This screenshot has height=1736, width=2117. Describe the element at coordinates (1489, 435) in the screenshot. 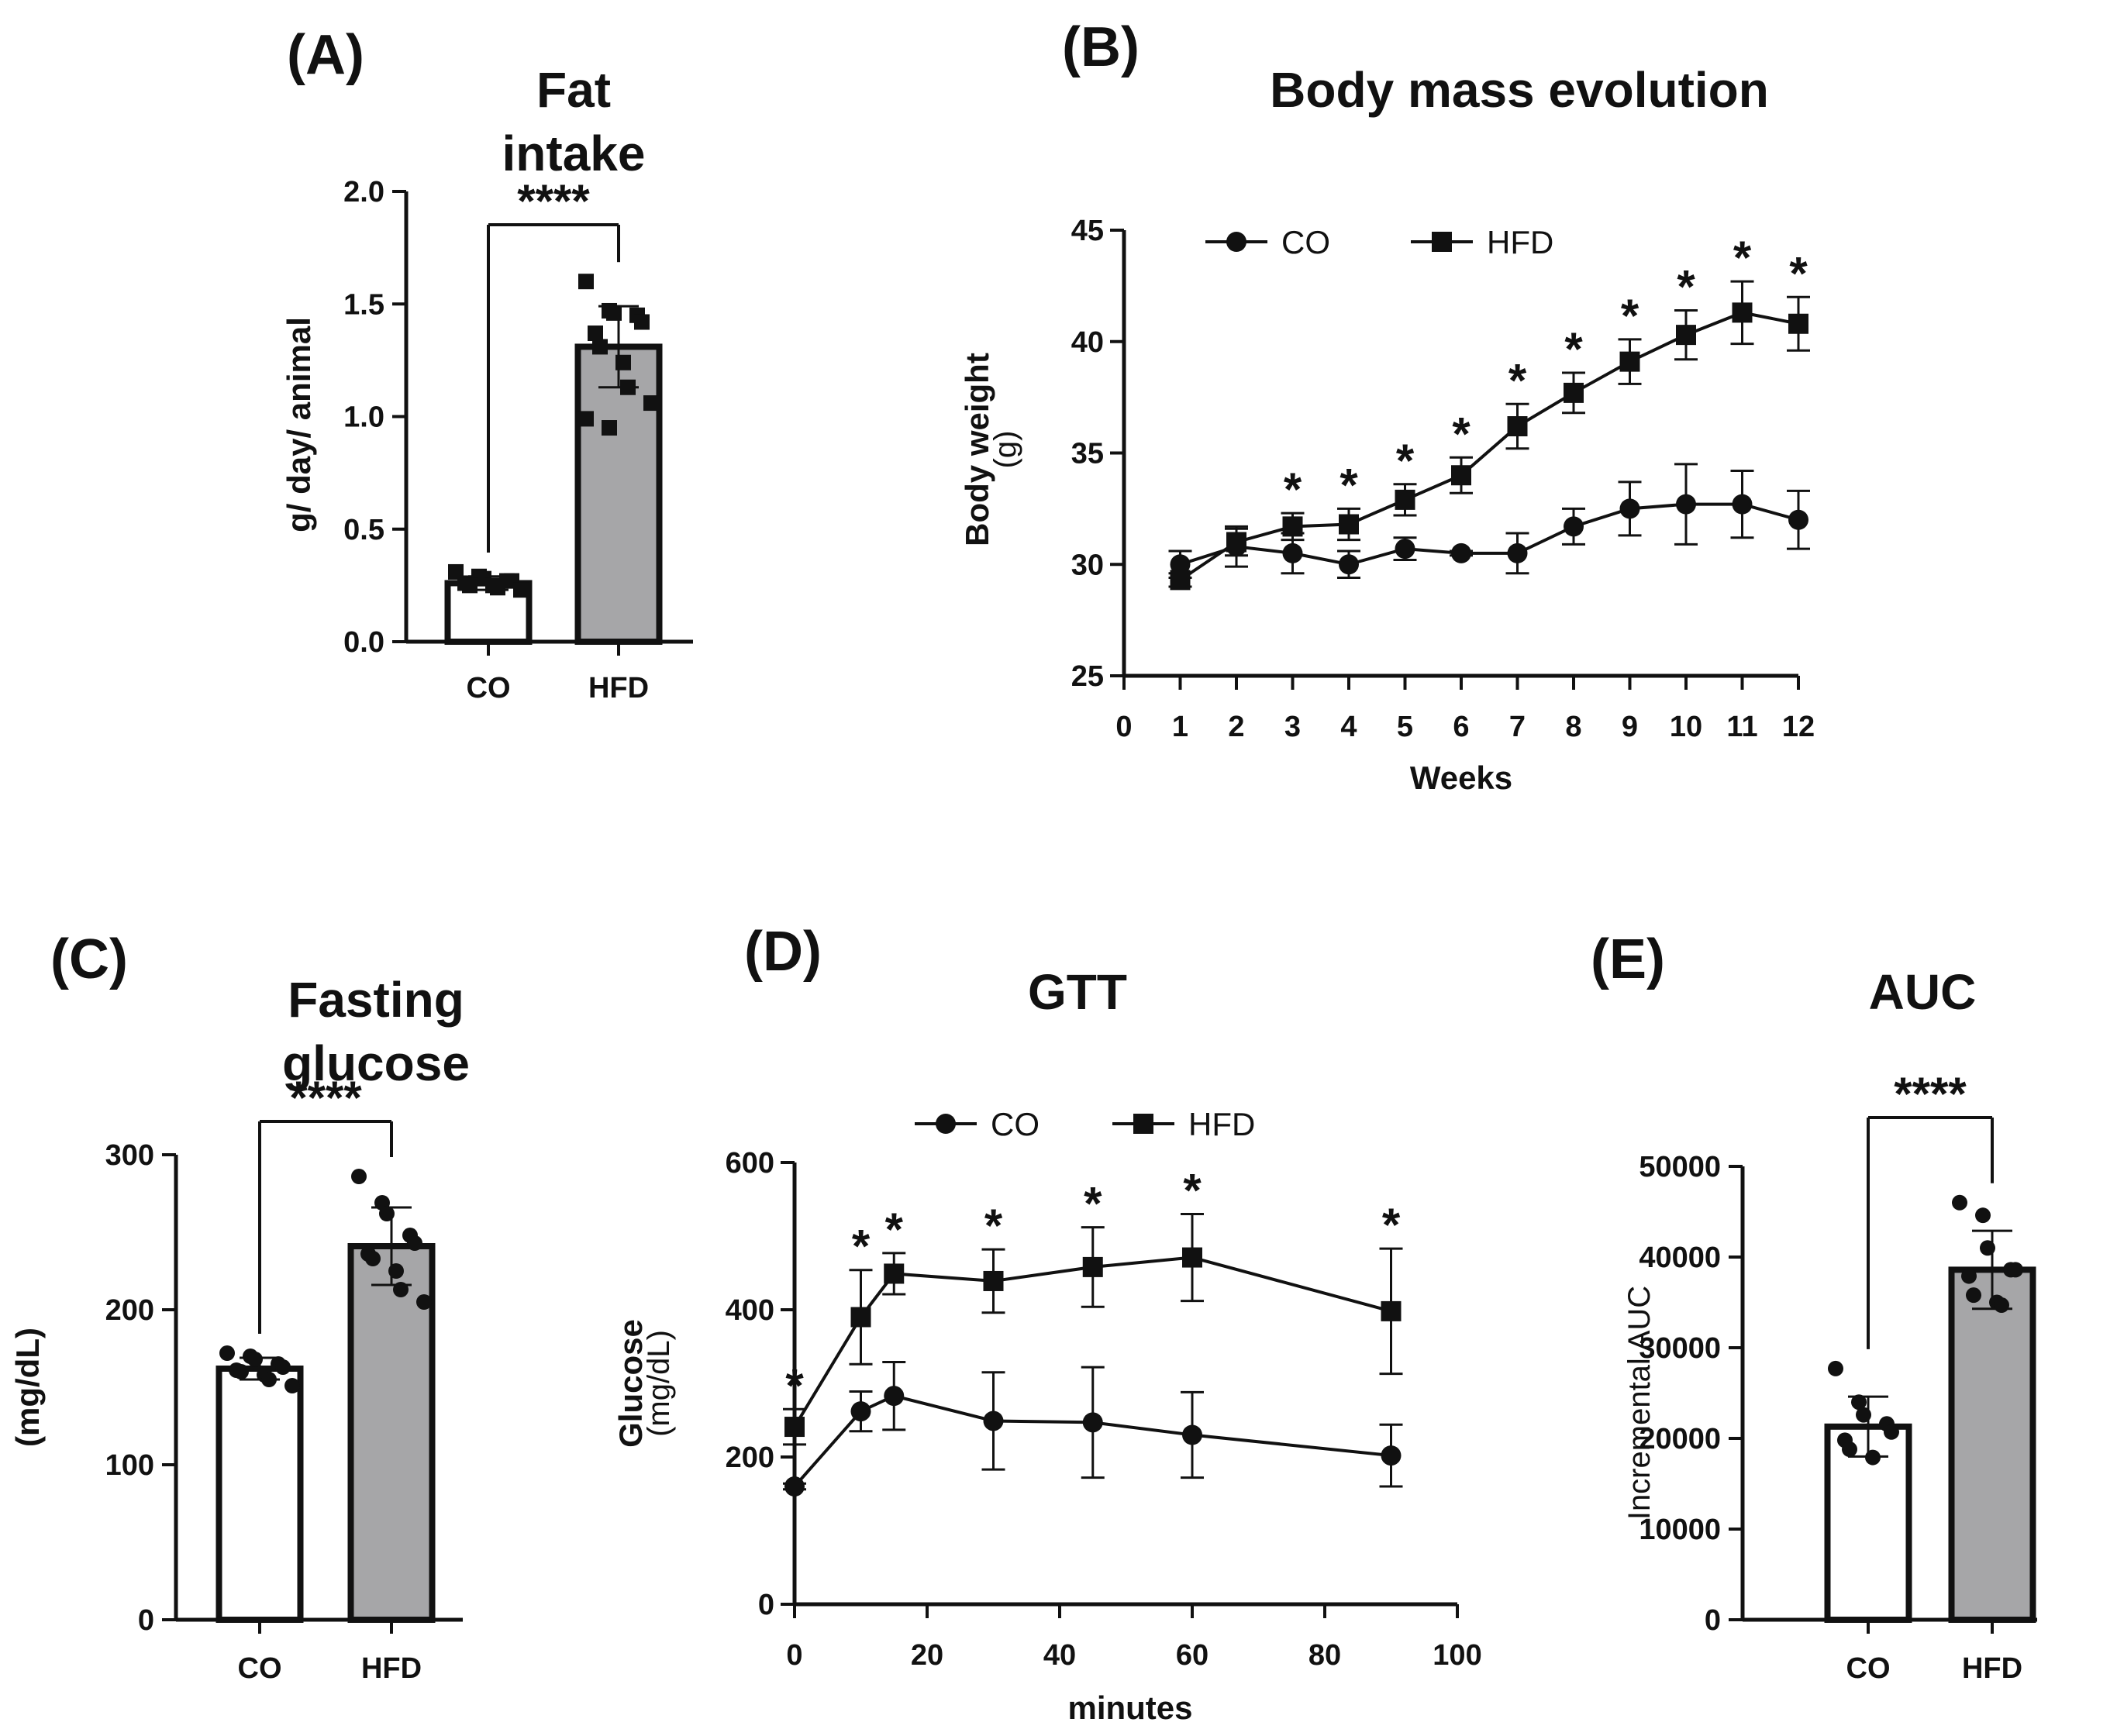

I see `series-hfd` at that location.